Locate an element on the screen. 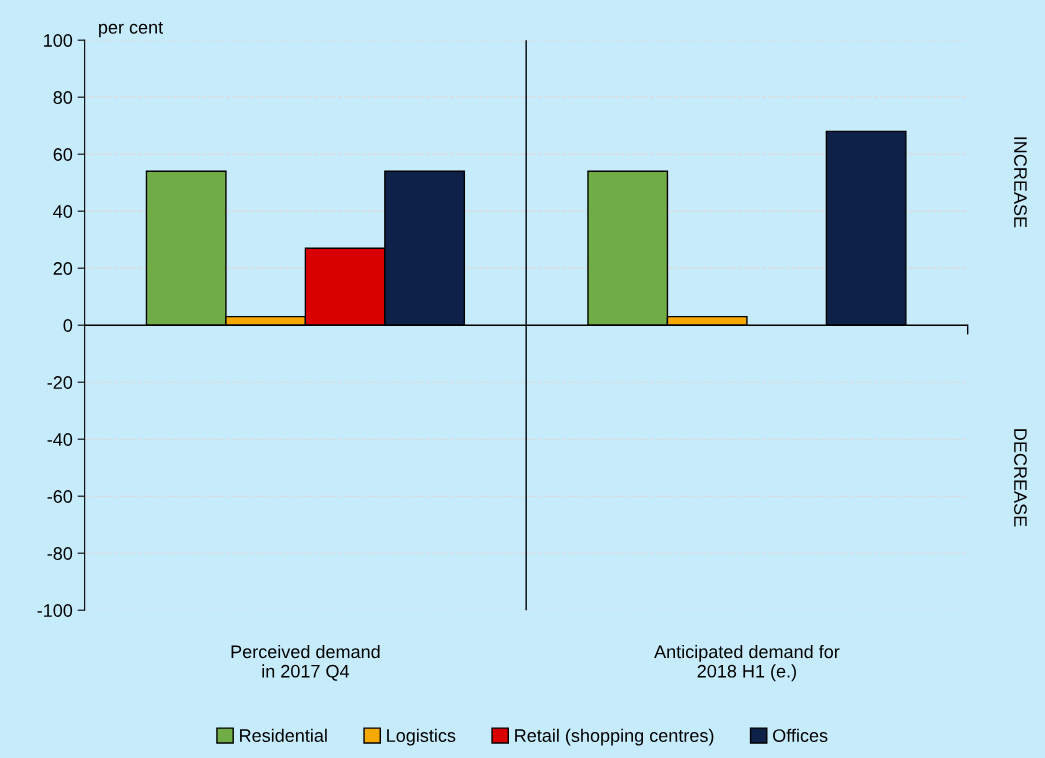 This screenshot has width=1045, height=758. y-tick-label: 20 is located at coordinates (63, 268).